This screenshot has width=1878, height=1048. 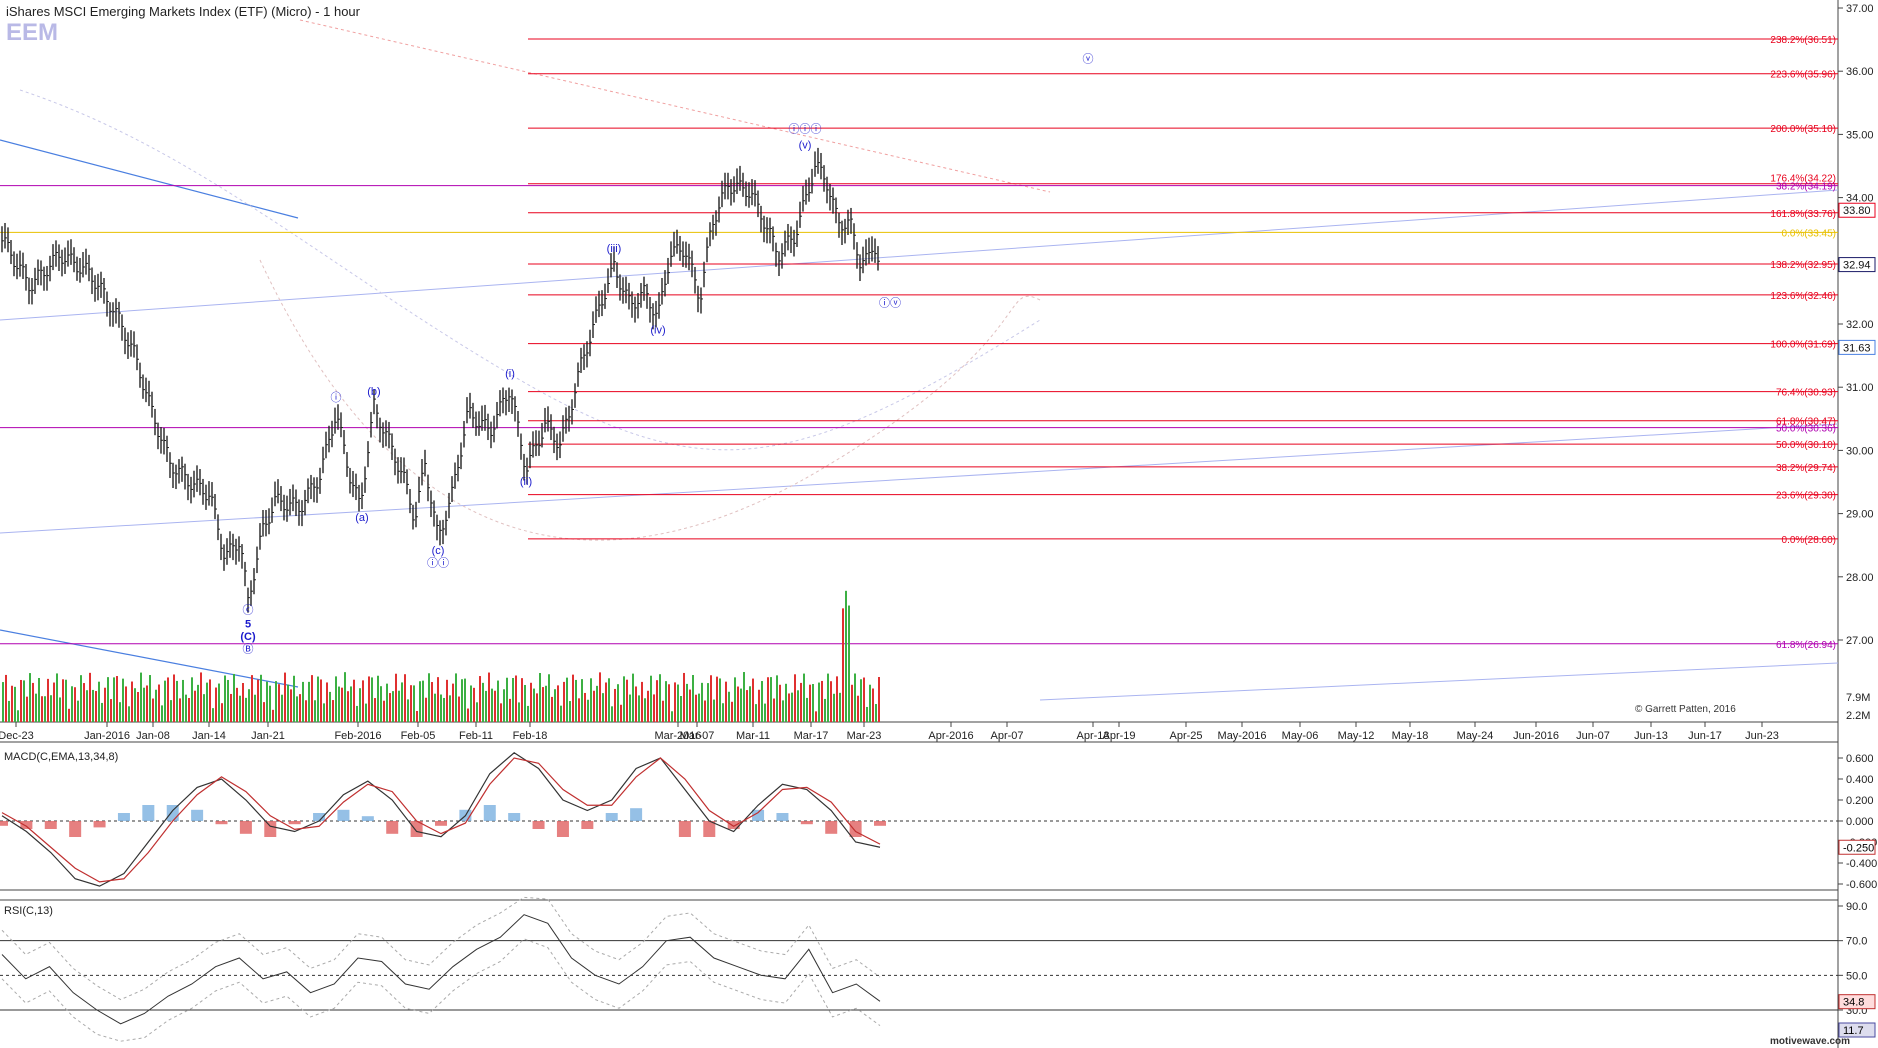 I want to click on wave-label: ⓒ, so click(x=248, y=609).